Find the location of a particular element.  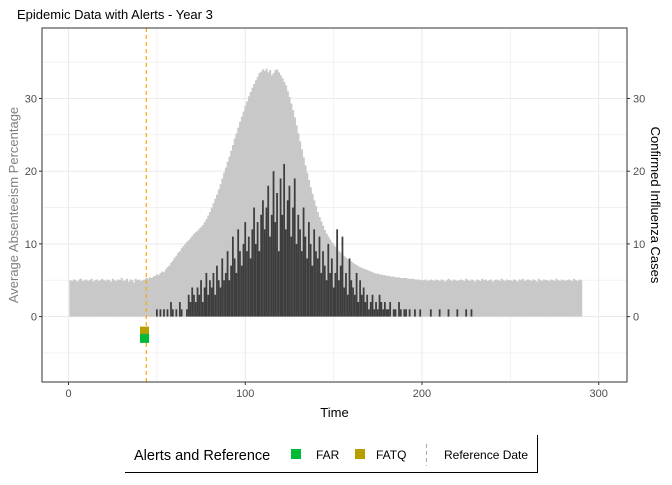

x-axis-label: Time is located at coordinates (334, 412).